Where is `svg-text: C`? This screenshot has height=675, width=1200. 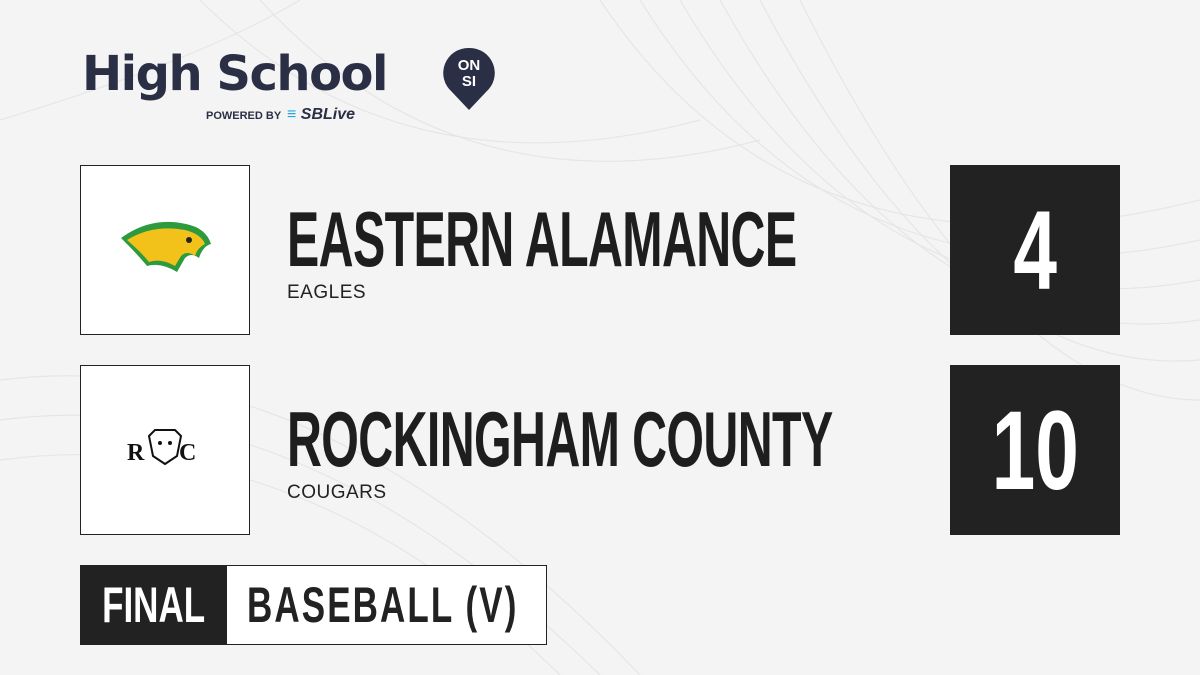 svg-text: C is located at coordinates (187, 453).